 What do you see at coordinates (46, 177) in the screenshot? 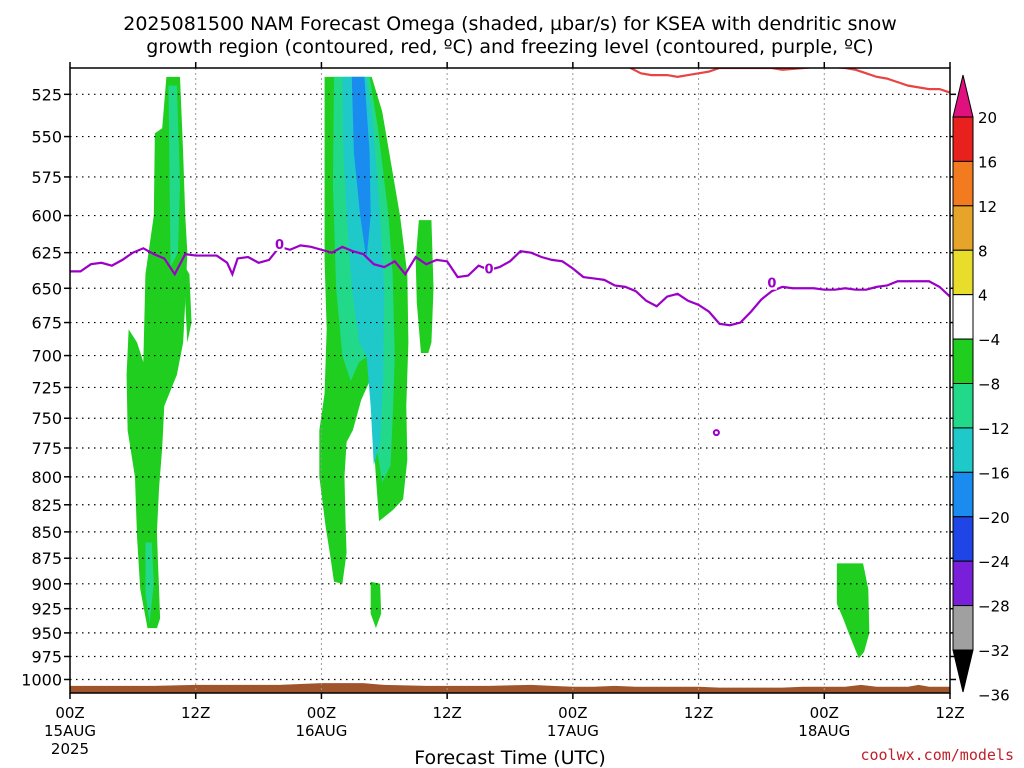
I see `y-tick-label: 575` at bounding box center [46, 177].